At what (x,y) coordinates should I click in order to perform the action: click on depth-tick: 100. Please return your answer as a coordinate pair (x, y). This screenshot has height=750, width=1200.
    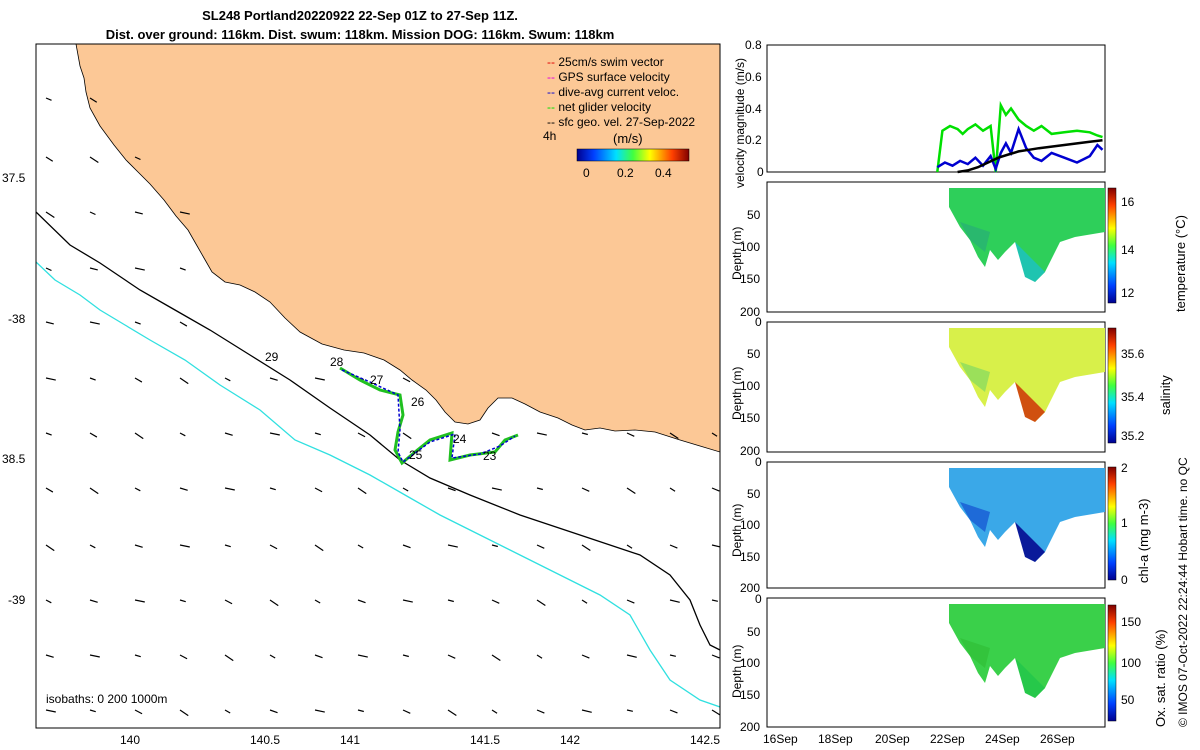
    Looking at the image, I should click on (750, 663).